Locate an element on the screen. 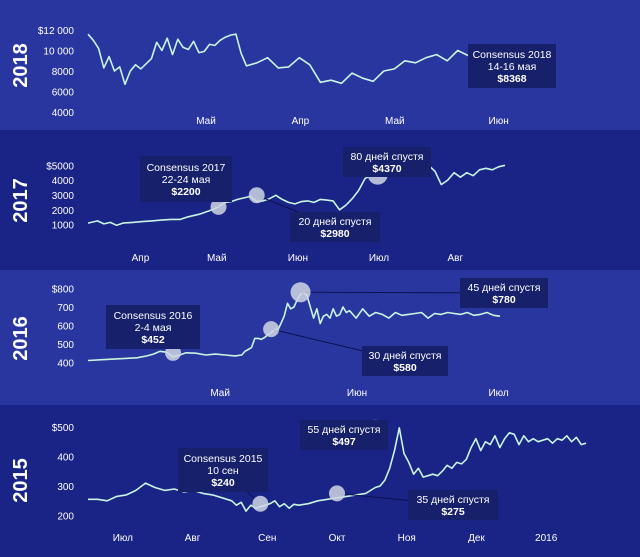 The width and height of the screenshot is (640, 557). y-tick-label: 2000 is located at coordinates (63, 211).